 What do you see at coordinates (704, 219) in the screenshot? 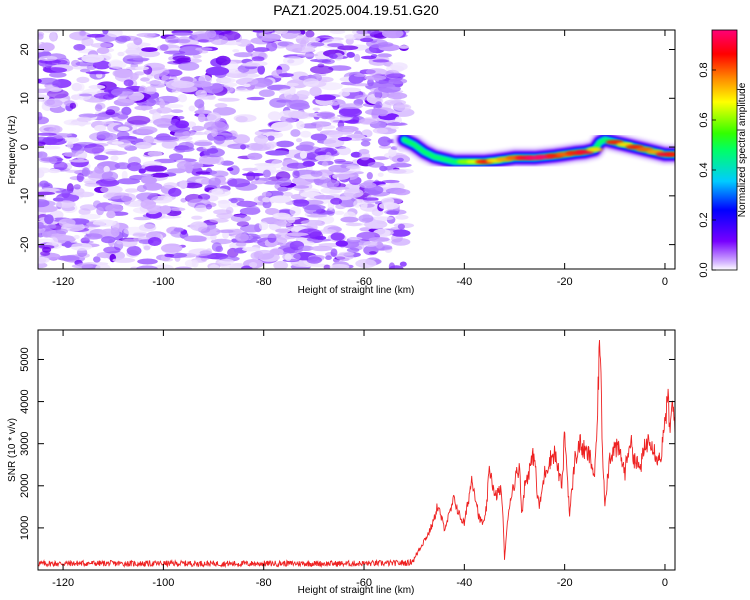
I see `colorbar-tick-label: 0.2` at bounding box center [704, 219].